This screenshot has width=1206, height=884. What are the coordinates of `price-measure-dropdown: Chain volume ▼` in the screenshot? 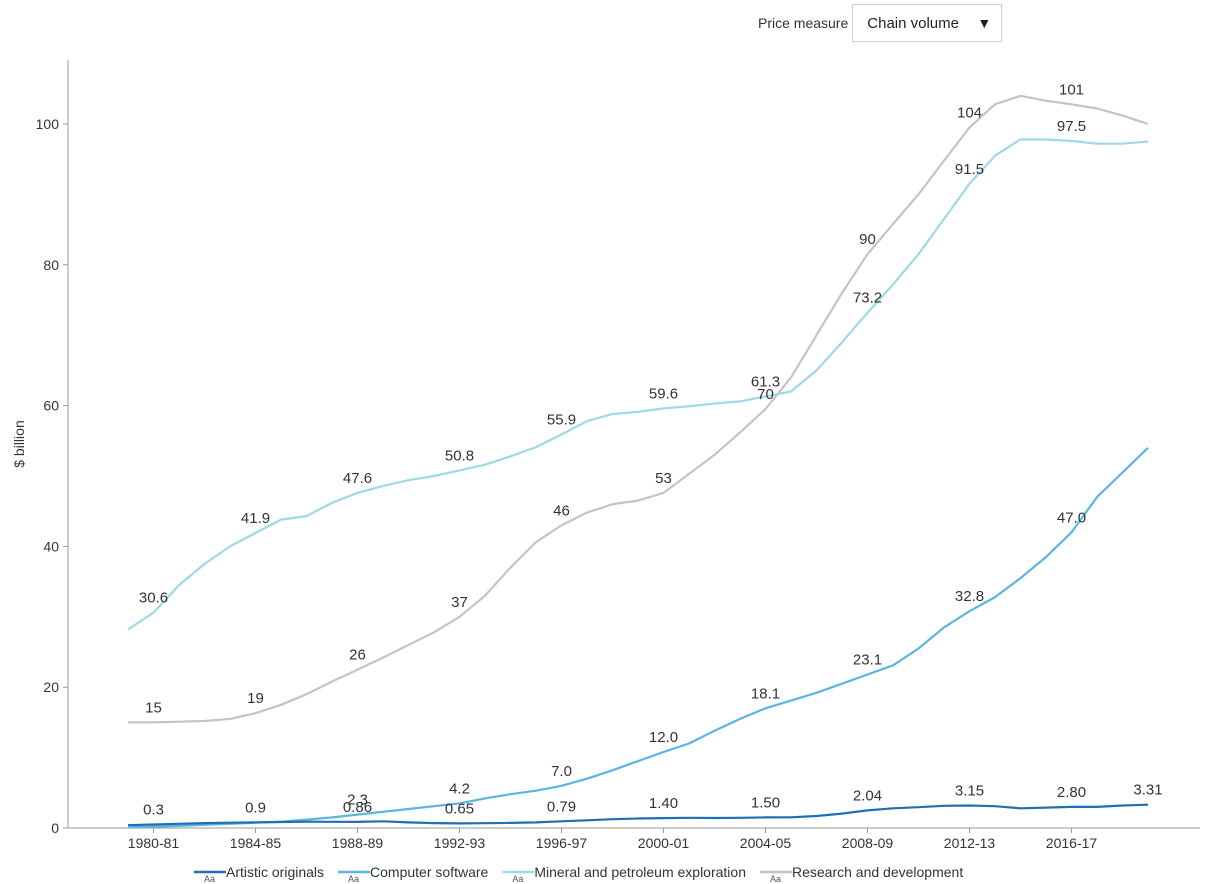 It's located at (927, 23).